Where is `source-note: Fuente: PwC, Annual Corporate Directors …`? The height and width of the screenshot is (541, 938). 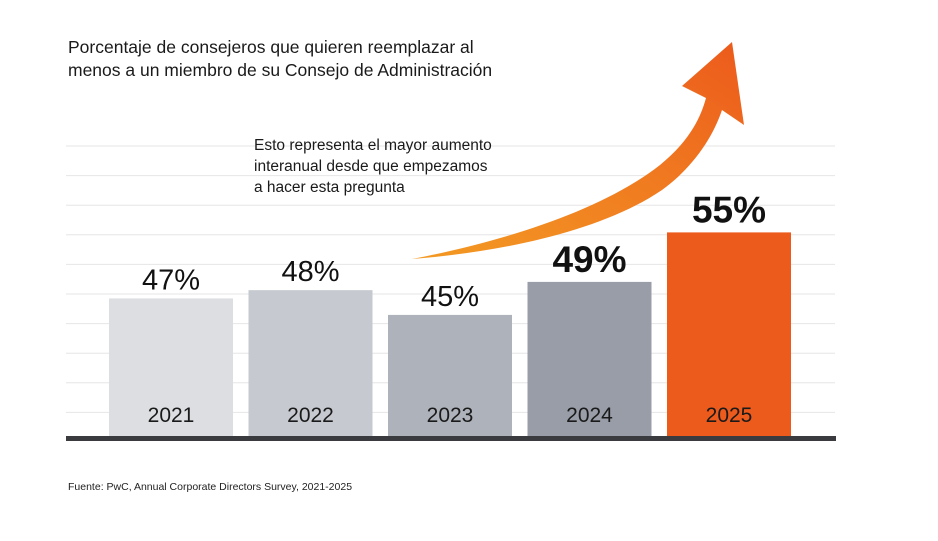
source-note: Fuente: PwC, Annual Corporate Directors … is located at coordinates (210, 487).